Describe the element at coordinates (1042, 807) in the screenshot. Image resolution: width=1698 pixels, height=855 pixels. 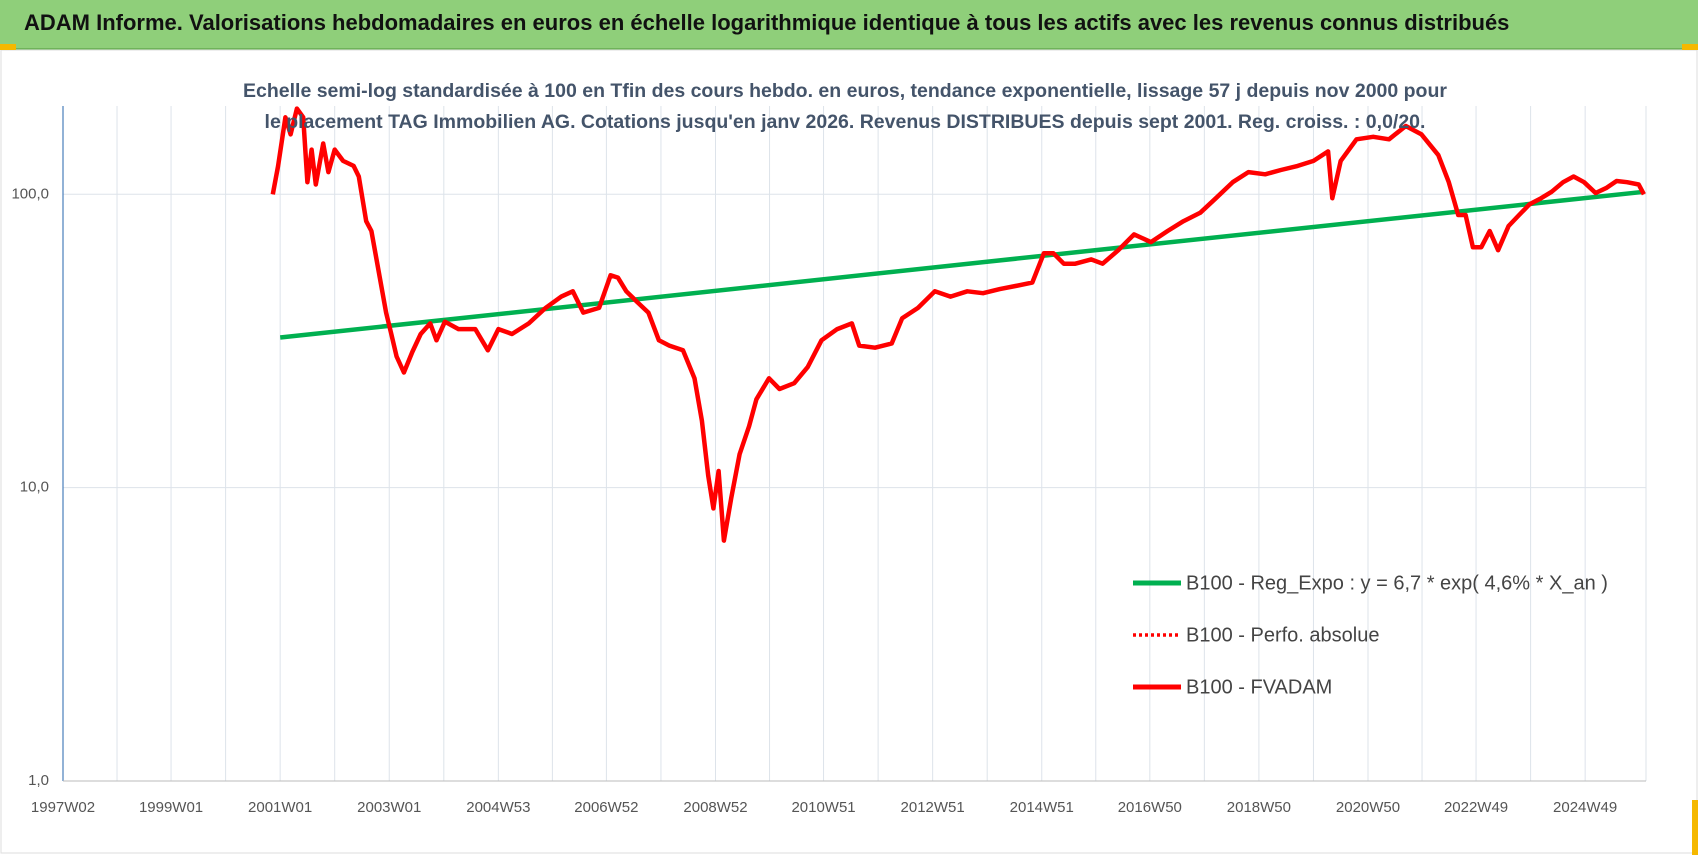
I see `x-tick-label: 2014W51` at that location.